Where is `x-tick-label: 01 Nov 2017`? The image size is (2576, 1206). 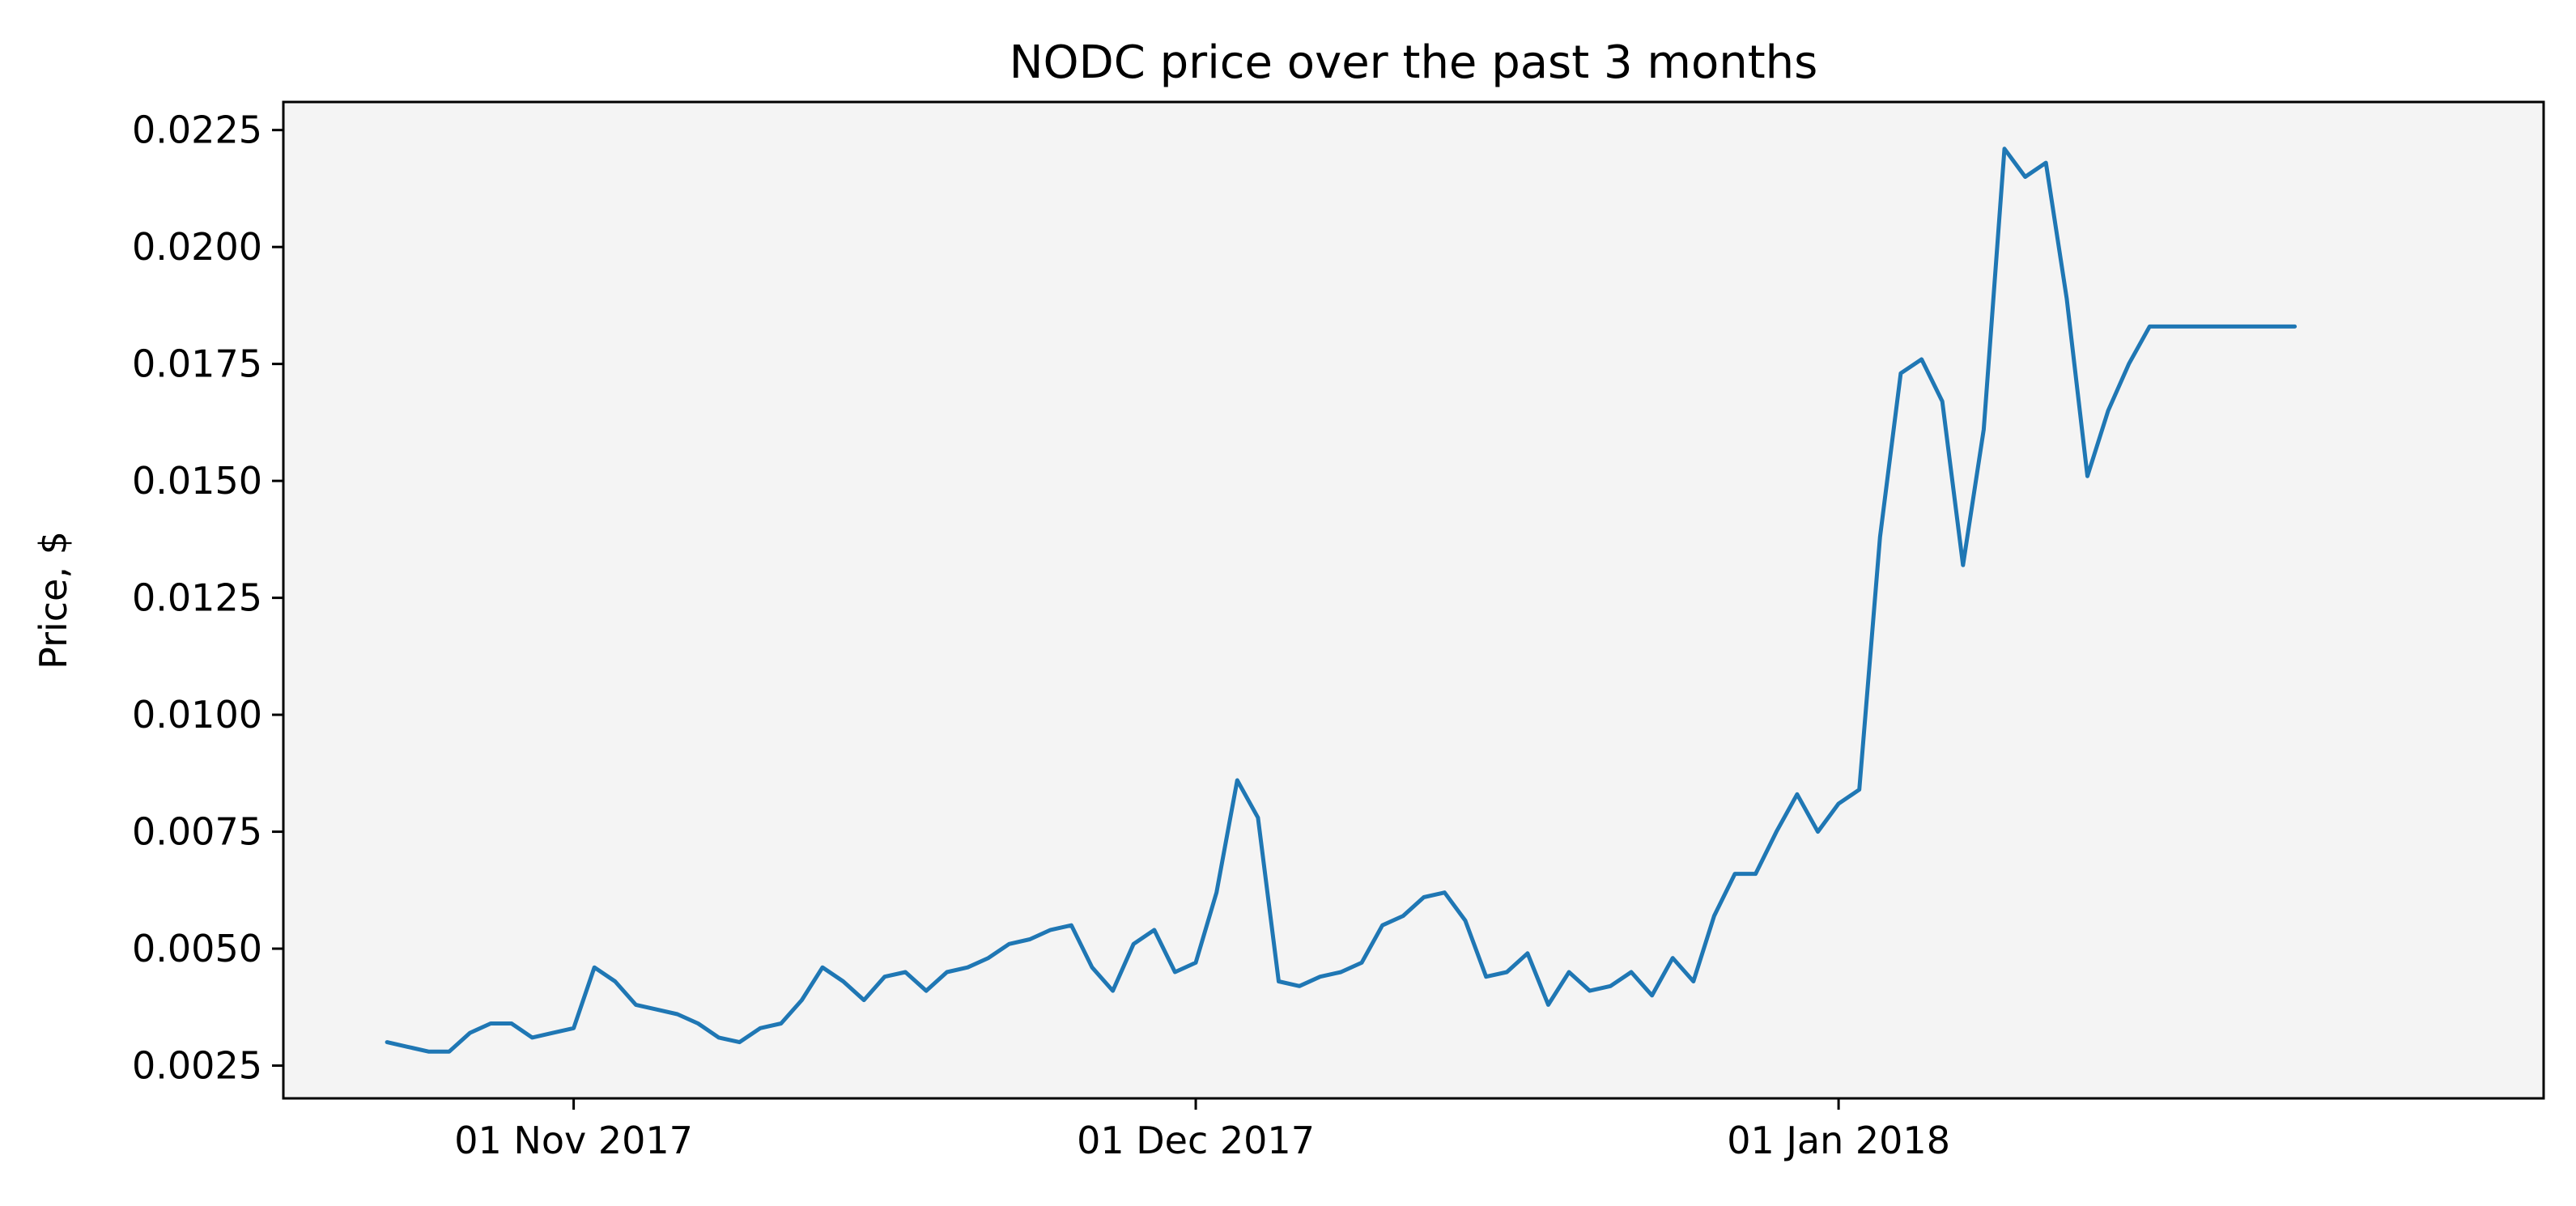
x-tick-label: 01 Nov 2017 is located at coordinates (573, 1140).